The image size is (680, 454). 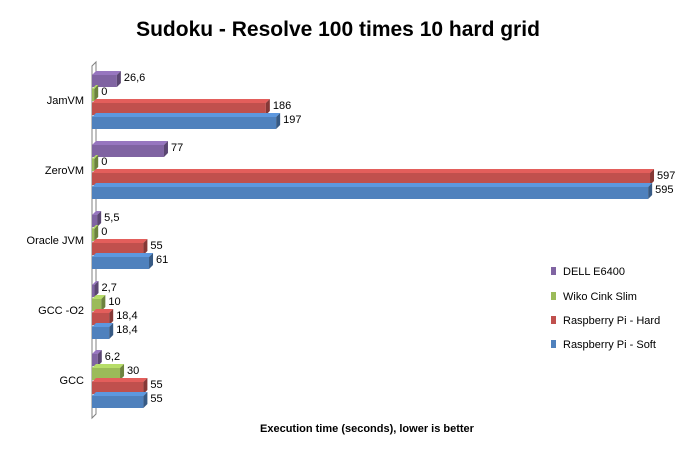 I want to click on data-label: 597, so click(x=666, y=176).